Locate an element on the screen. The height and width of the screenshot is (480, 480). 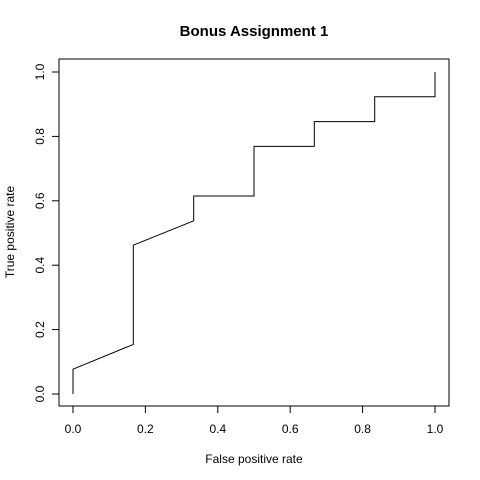
y-tick-label: 0.2 is located at coordinates (40, 329).